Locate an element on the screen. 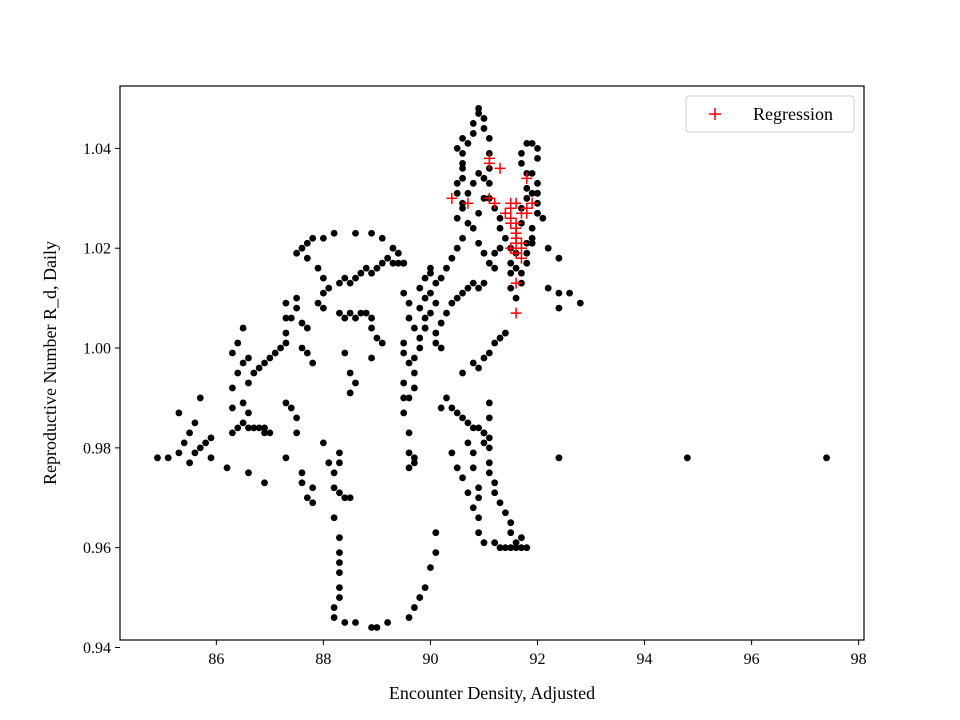 The width and height of the screenshot is (960, 720). y-tick-label: 0.98 is located at coordinates (97, 448).